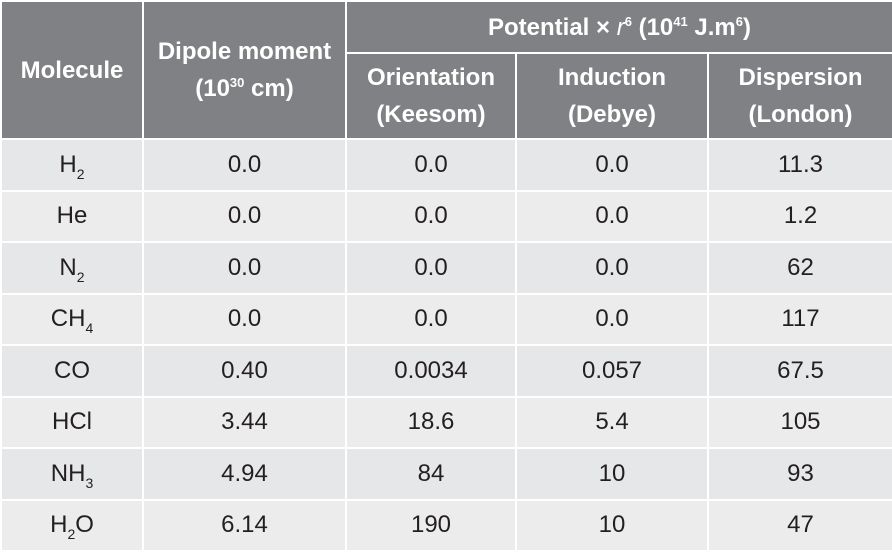 The image size is (892, 552). Describe the element at coordinates (72, 525) in the screenshot. I see `molecule-cell: H2O` at that location.